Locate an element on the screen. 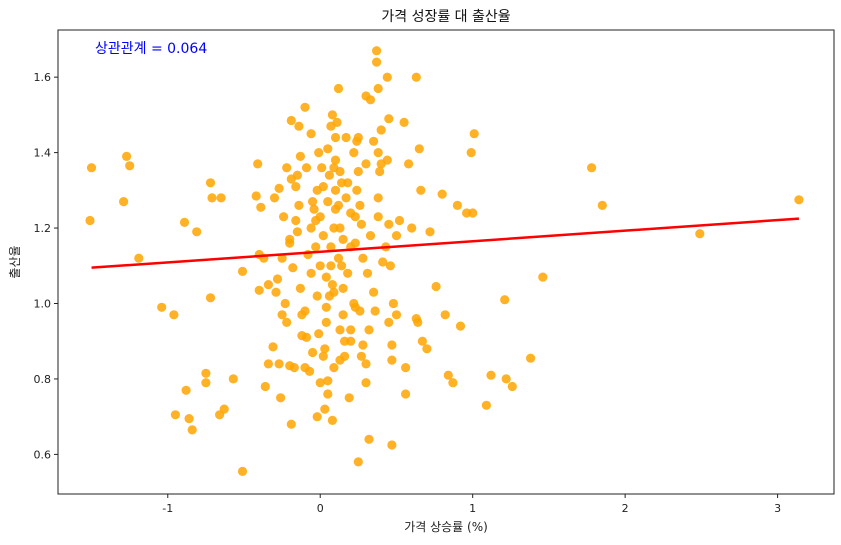  x-tick-label: -1 is located at coordinates (167, 508).